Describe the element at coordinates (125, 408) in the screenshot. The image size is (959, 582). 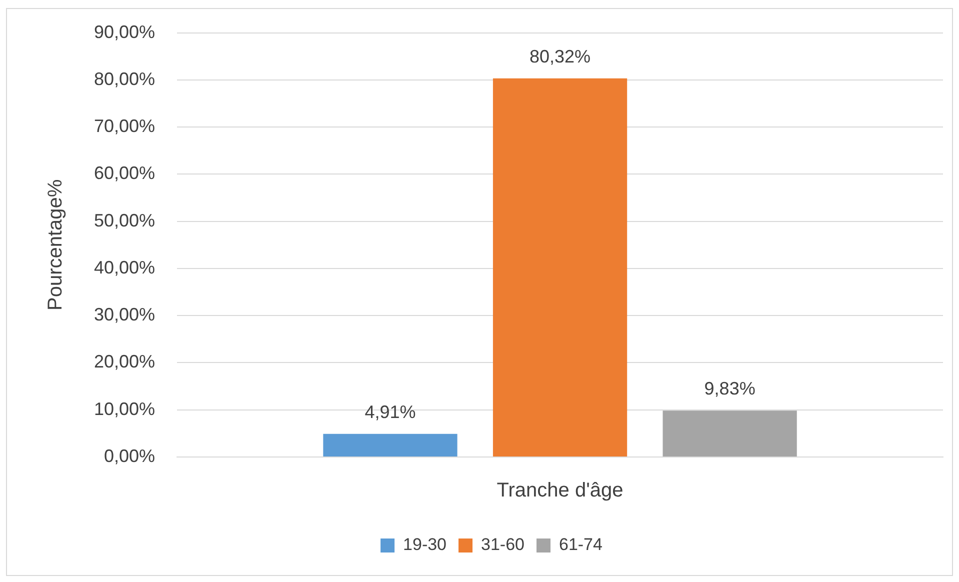
I see `y-tick-label: 10,00%` at that location.